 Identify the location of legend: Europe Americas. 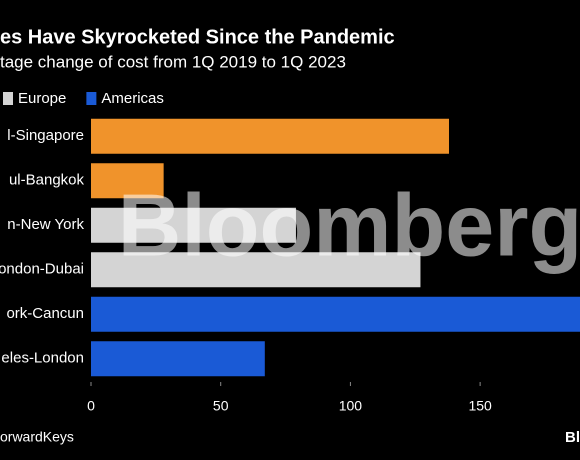
(83, 98).